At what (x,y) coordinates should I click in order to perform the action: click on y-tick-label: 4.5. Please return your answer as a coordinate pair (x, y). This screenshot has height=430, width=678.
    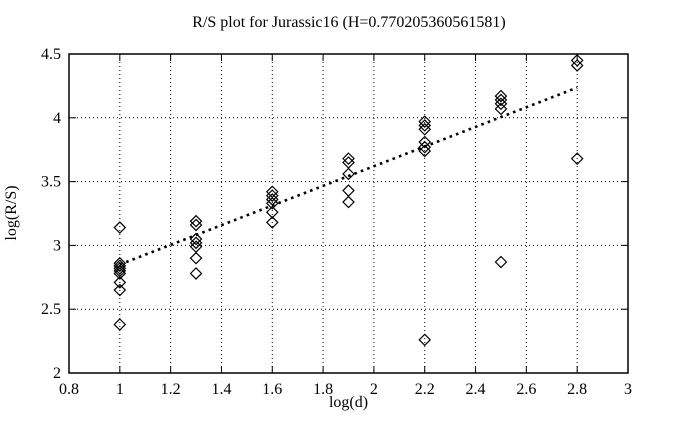
    Looking at the image, I should click on (51, 54).